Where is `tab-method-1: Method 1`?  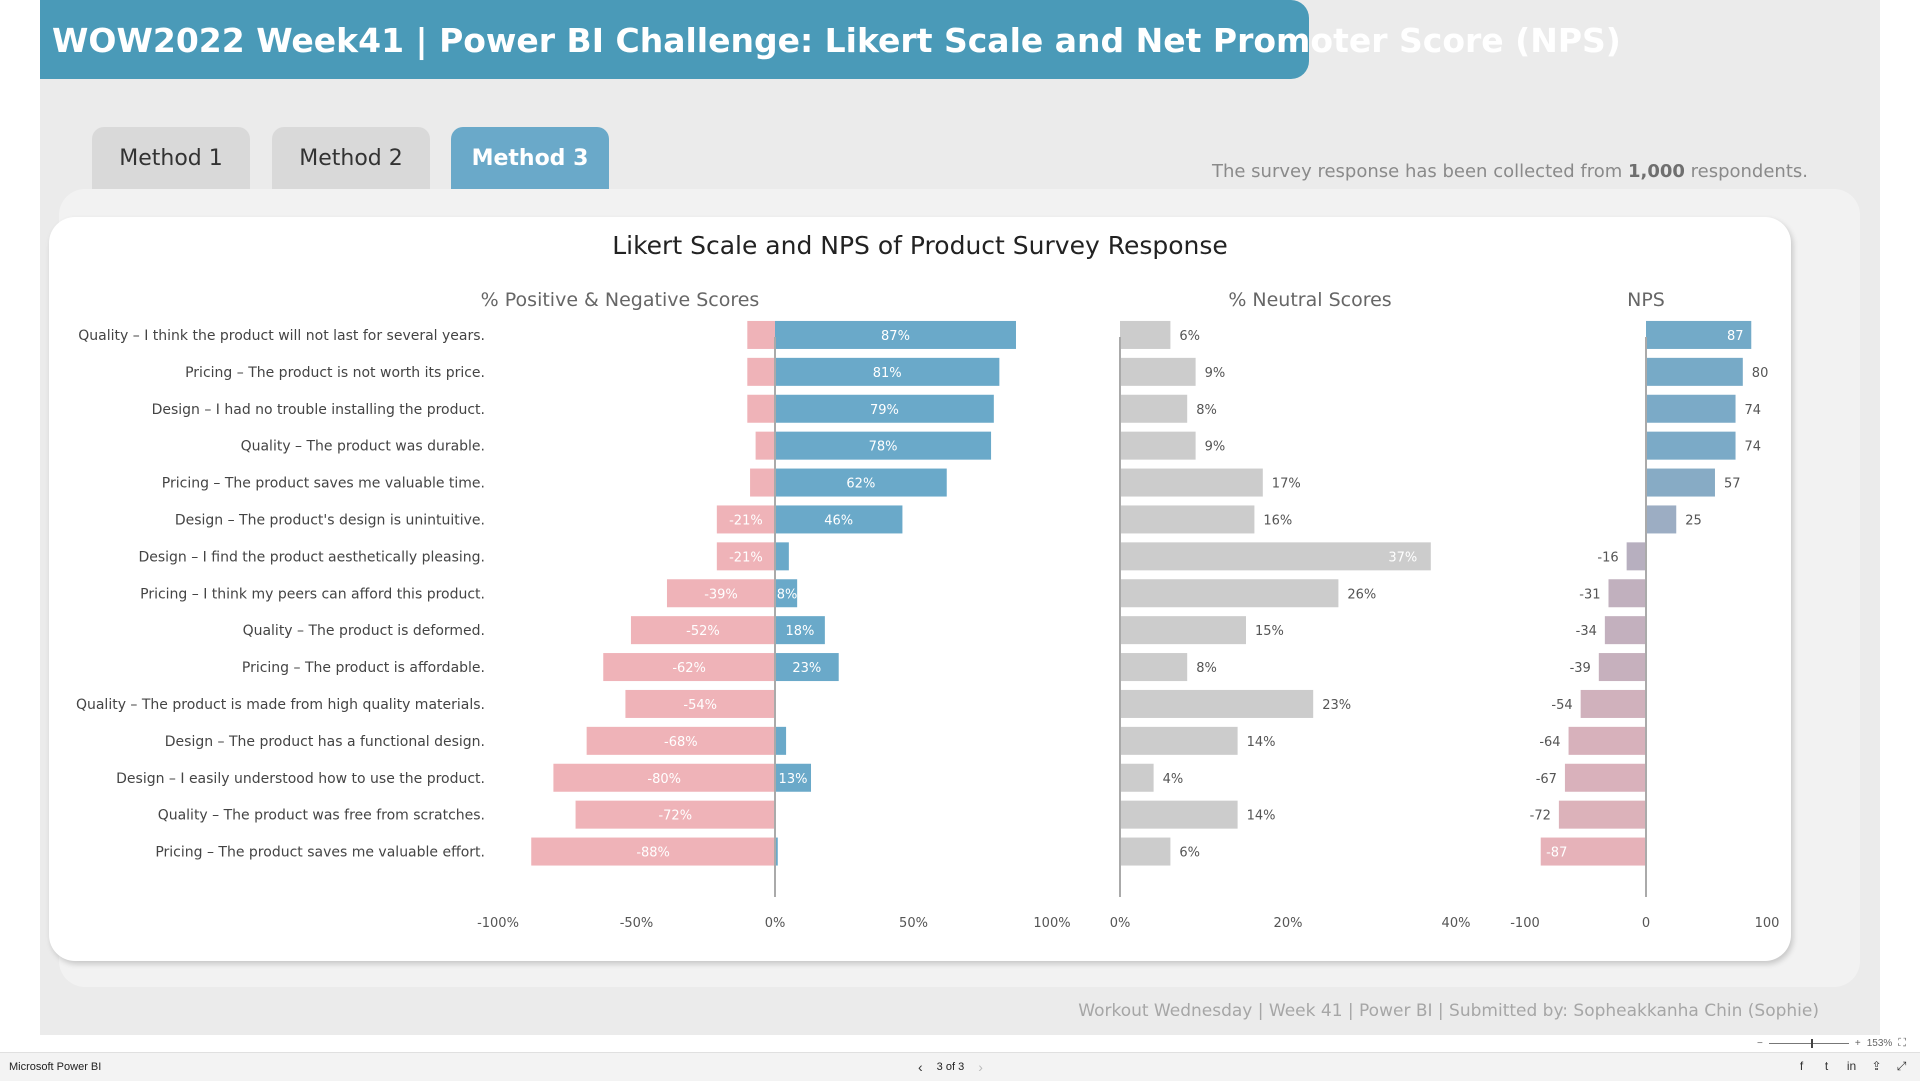 tab-method-1: Method 1 is located at coordinates (171, 158).